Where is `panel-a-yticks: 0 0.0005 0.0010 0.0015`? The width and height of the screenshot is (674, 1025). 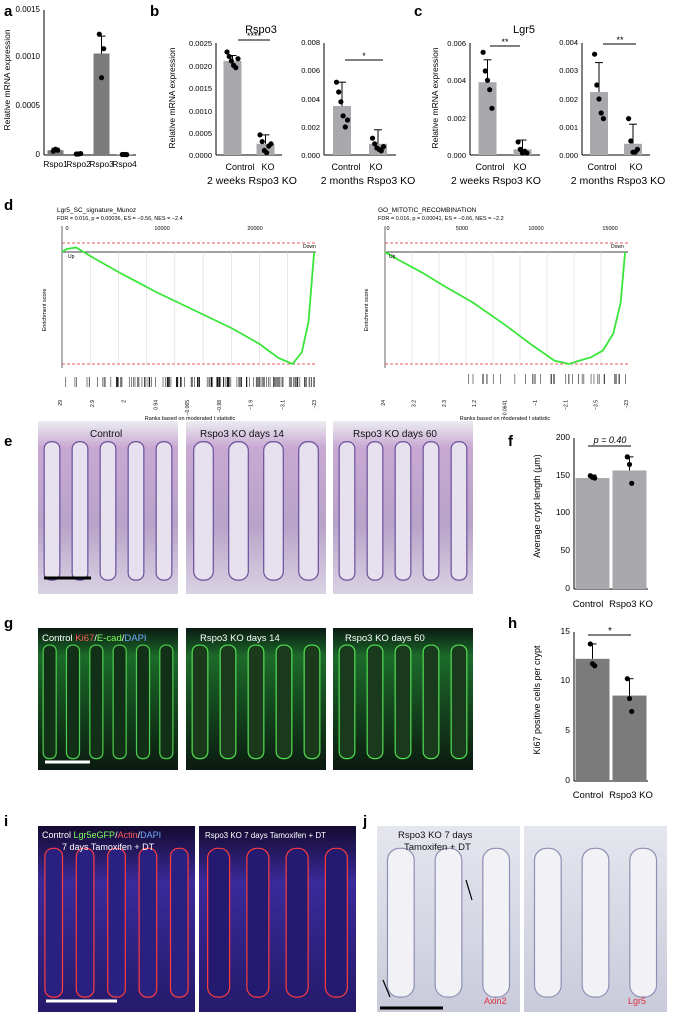
panel-a-yticks: 0 0.0005 0.0010 0.0015 is located at coordinates (28, 82).